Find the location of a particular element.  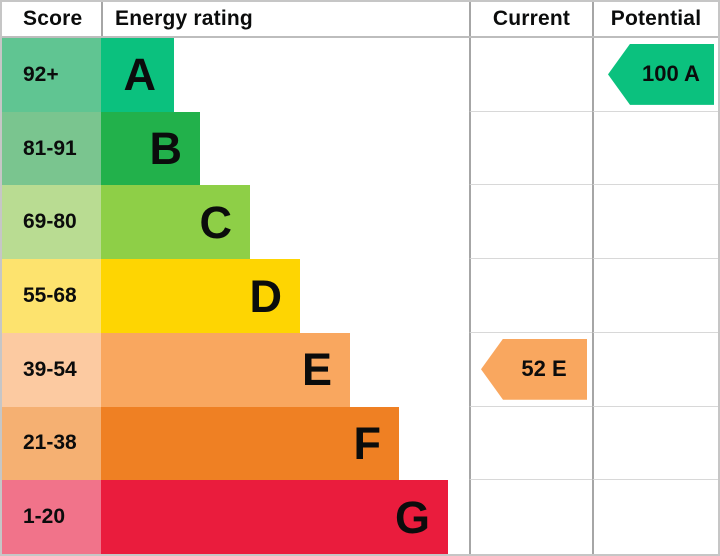

rating-cell: D is located at coordinates (285, 296).